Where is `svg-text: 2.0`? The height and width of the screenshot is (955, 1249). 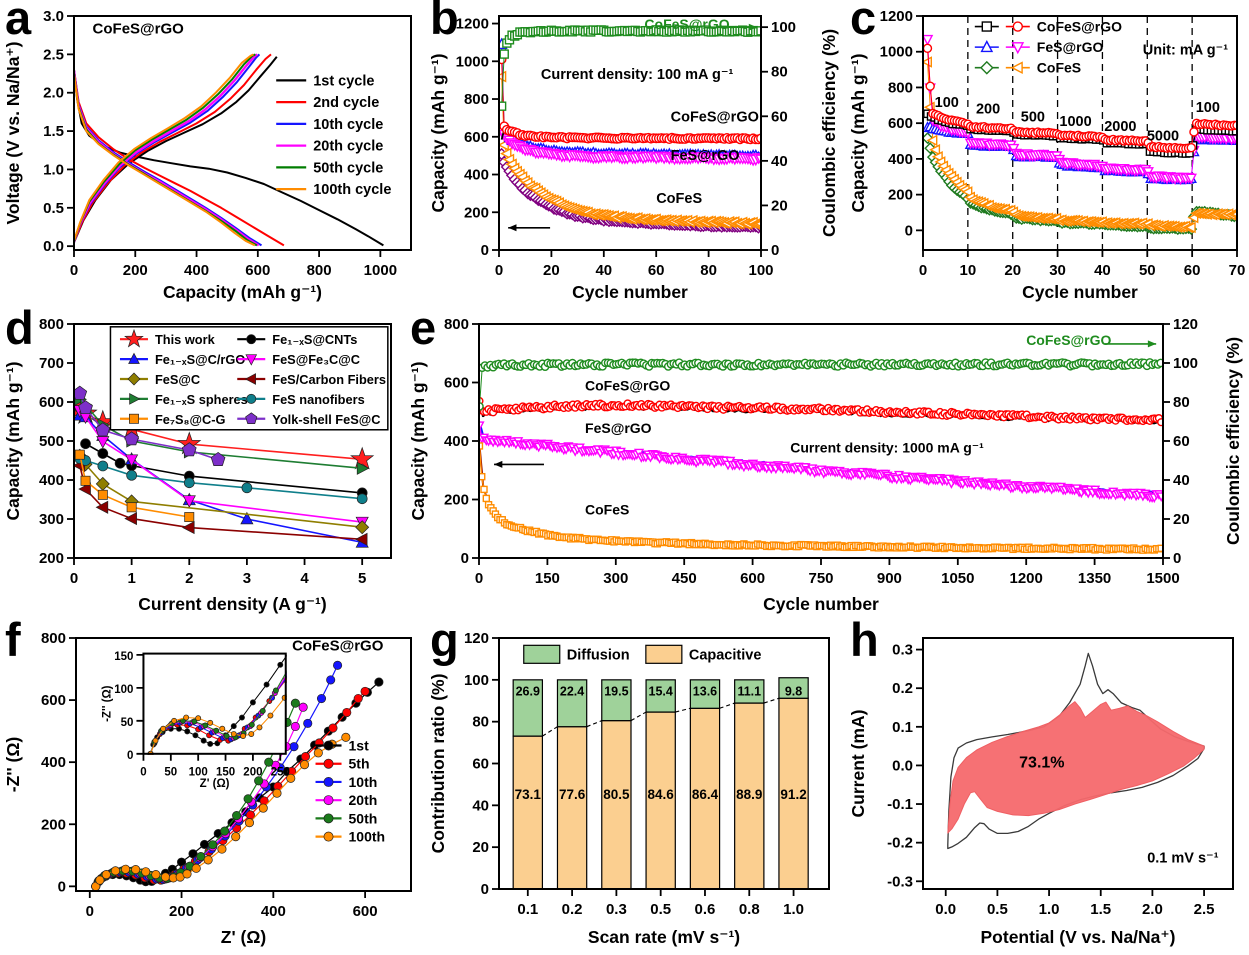
svg-text: 2.0 is located at coordinates (53, 93).